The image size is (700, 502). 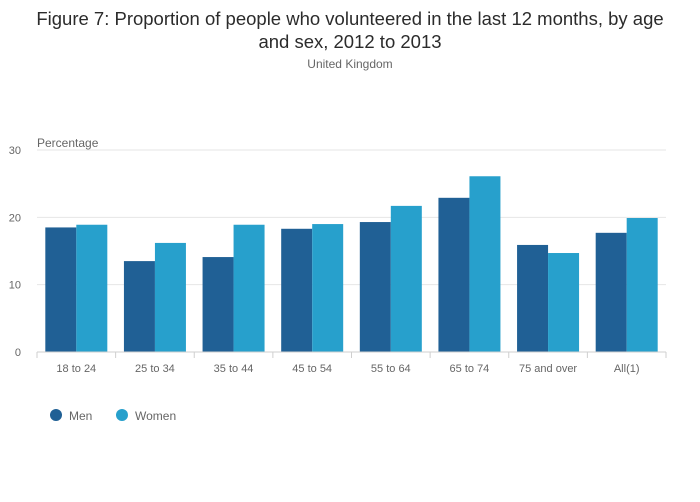 I want to click on legend: Men Women, so click(x=113, y=416).